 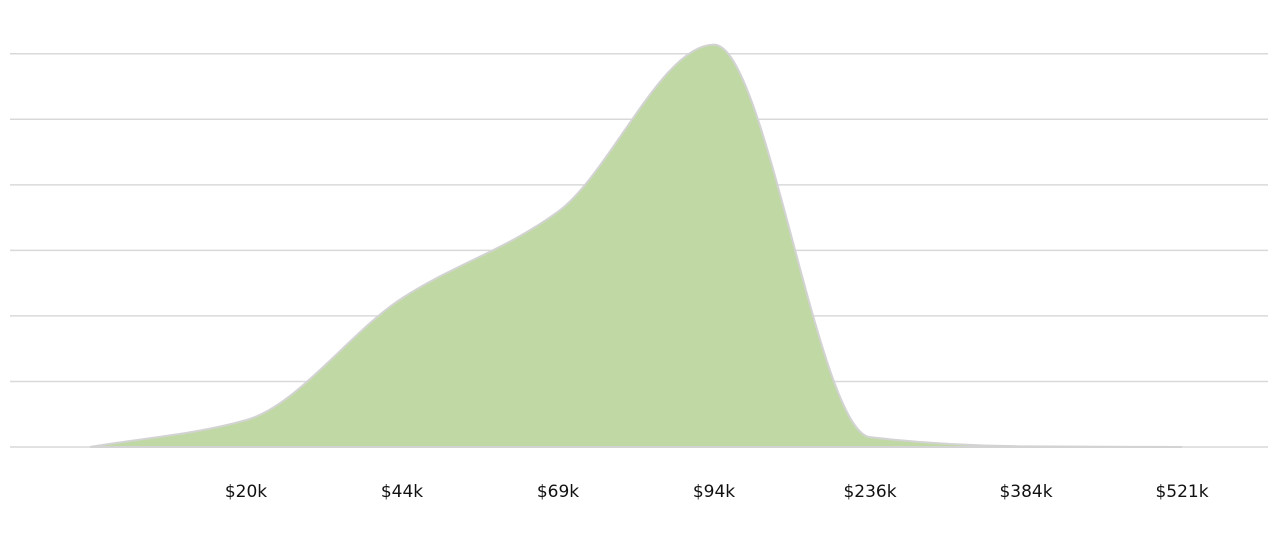 I want to click on x-tick-label: $44k, so click(x=402, y=492).